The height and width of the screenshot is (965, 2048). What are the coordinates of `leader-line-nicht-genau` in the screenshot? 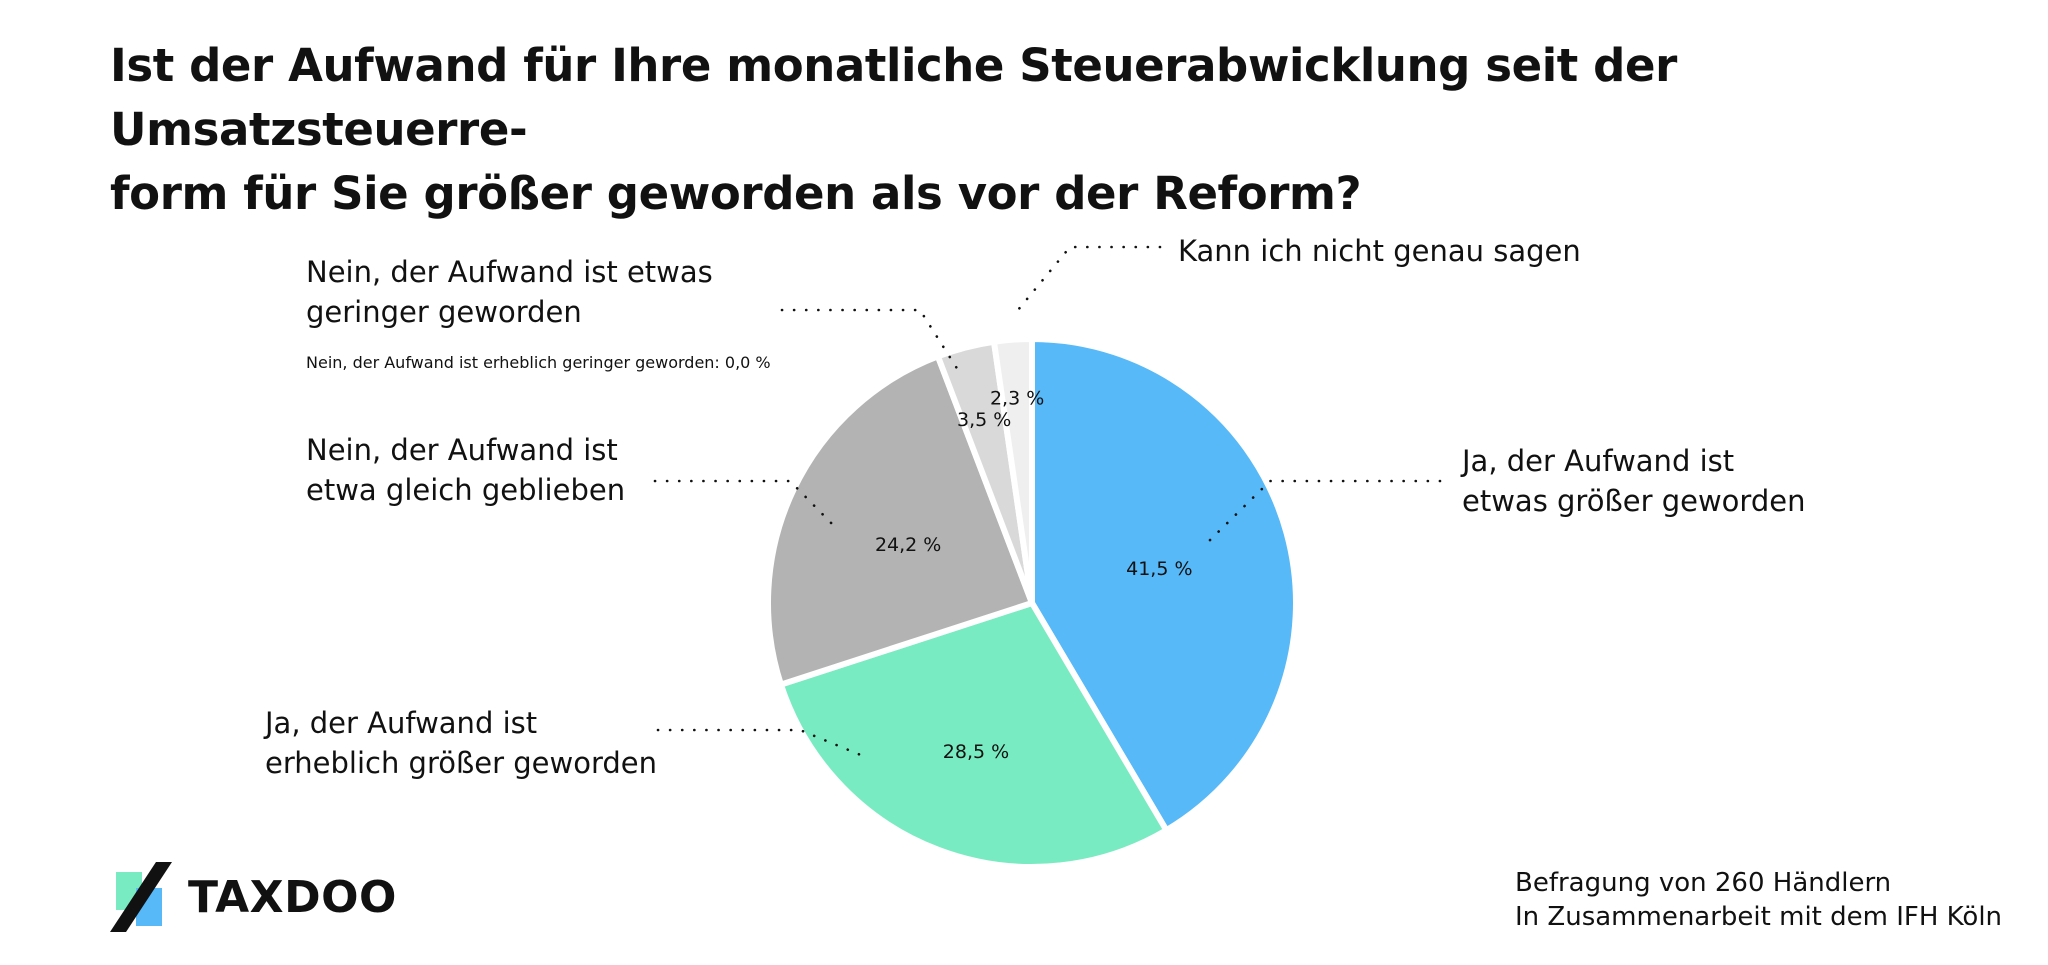 It's located at (1089, 278).